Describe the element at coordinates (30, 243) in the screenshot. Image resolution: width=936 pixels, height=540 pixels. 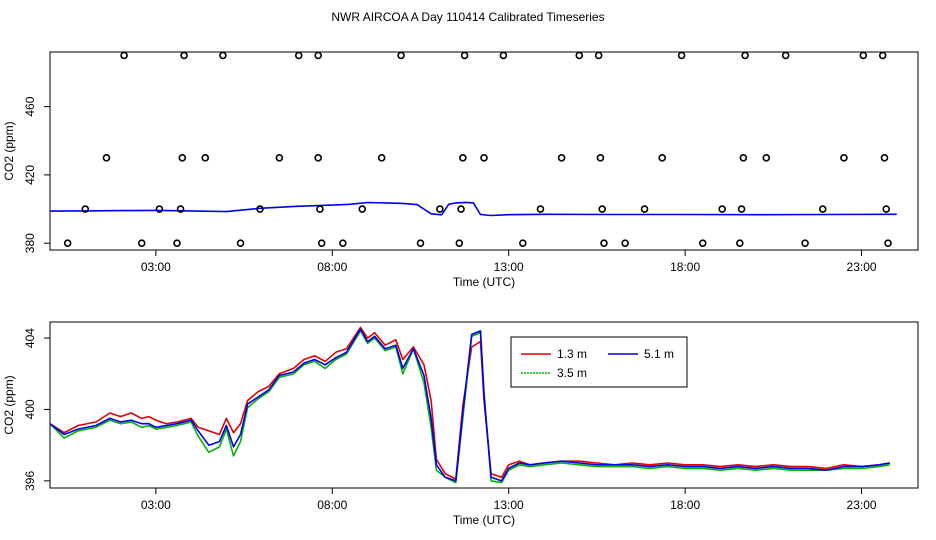
I see `raw-co2-y-tick-label: 380` at that location.